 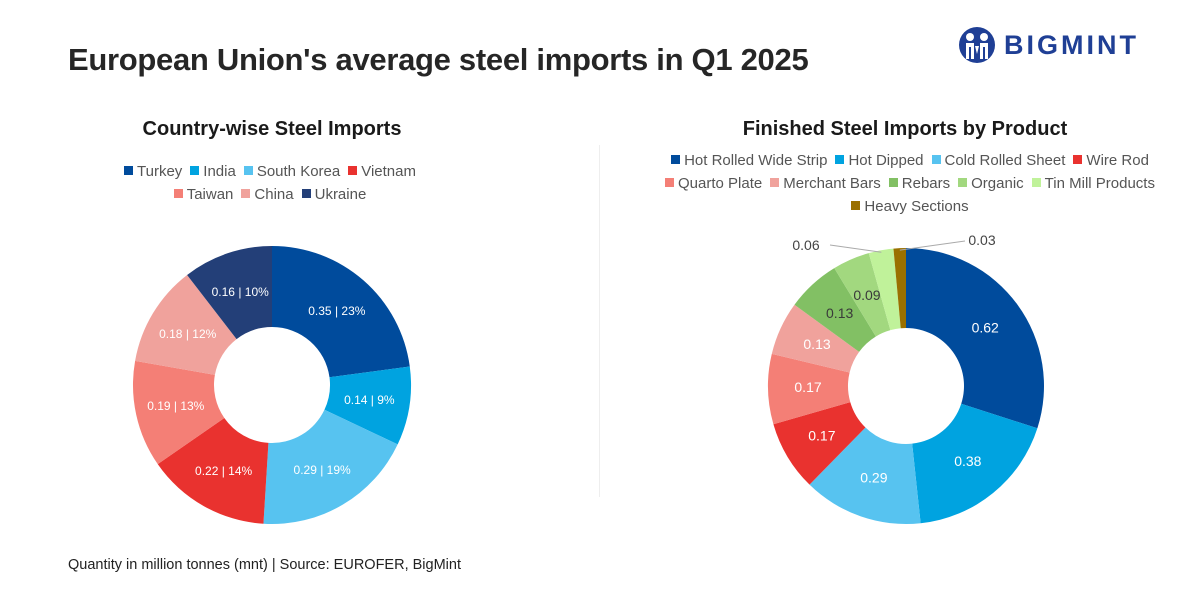 What do you see at coordinates (985, 327) in the screenshot?
I see `data-label: 0.62` at bounding box center [985, 327].